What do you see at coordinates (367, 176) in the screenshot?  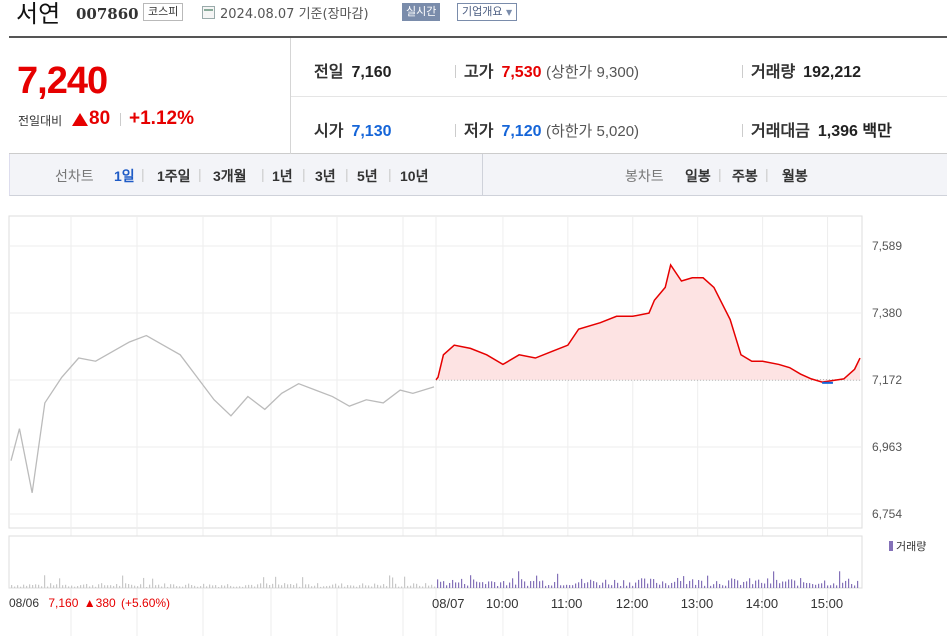 I see `tab-5y: 5년` at bounding box center [367, 176].